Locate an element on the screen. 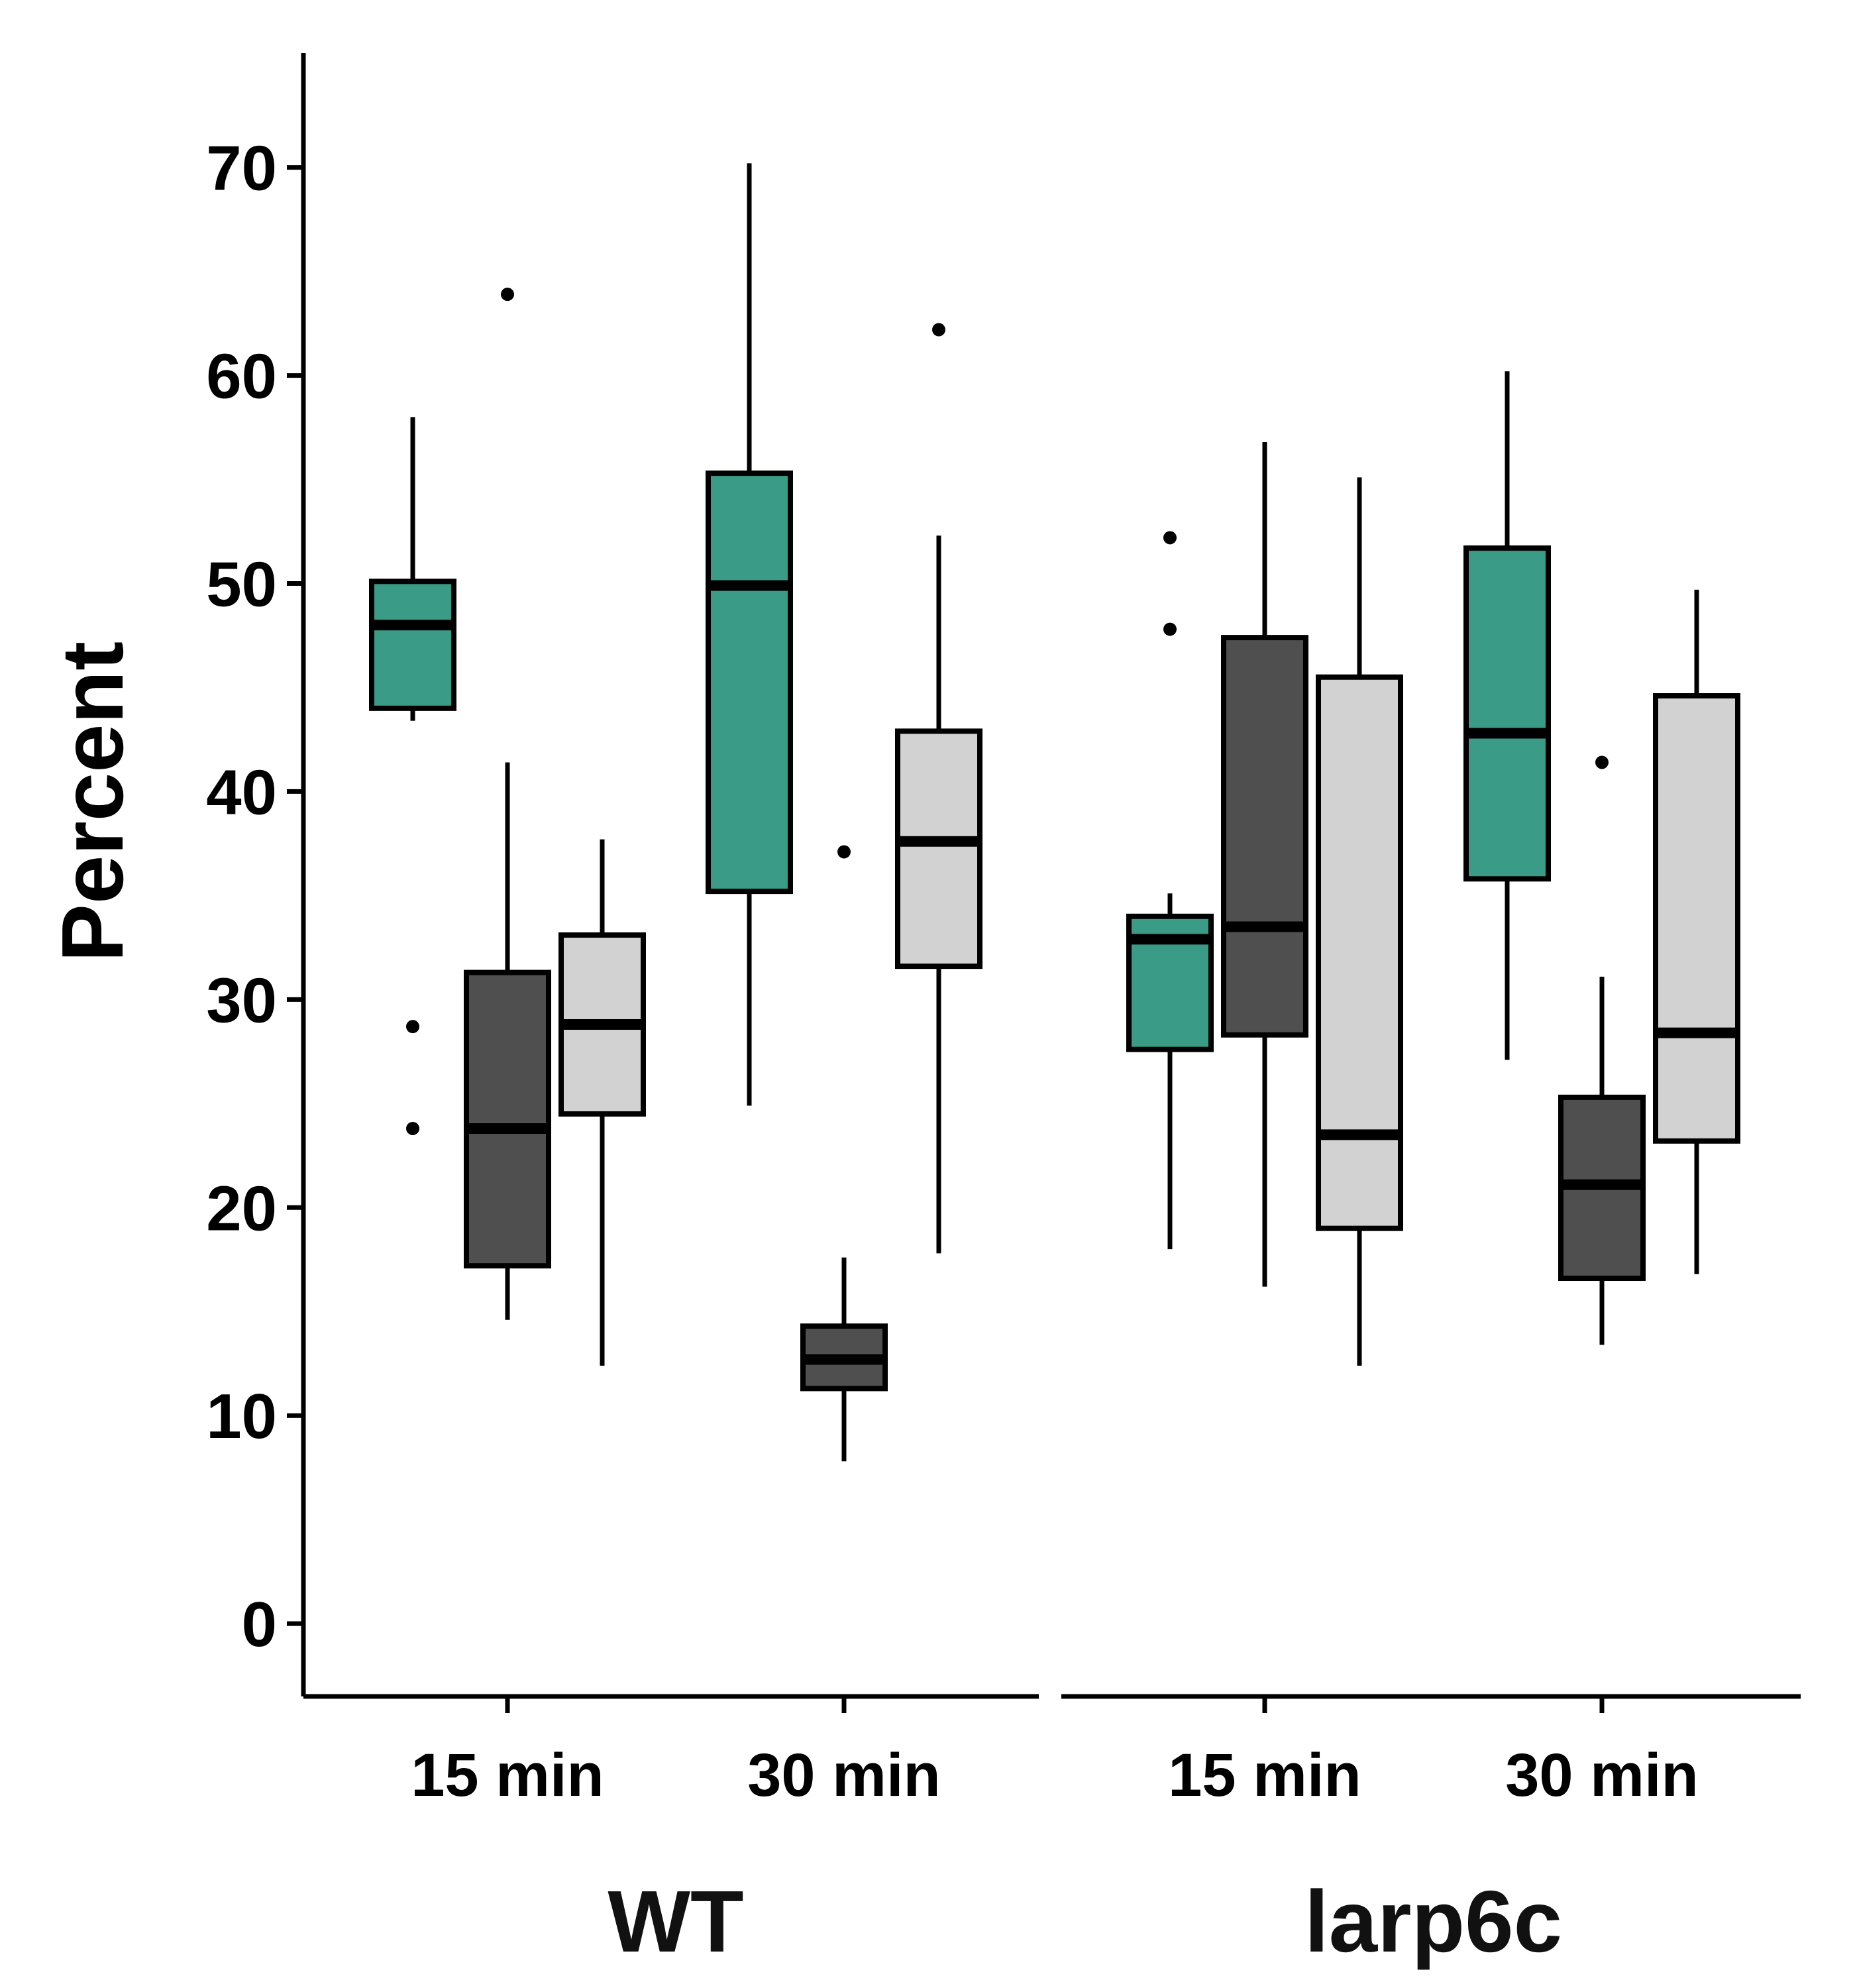 The width and height of the screenshot is (1855, 1988). y-axis-title: Percent is located at coordinates (92, 801).